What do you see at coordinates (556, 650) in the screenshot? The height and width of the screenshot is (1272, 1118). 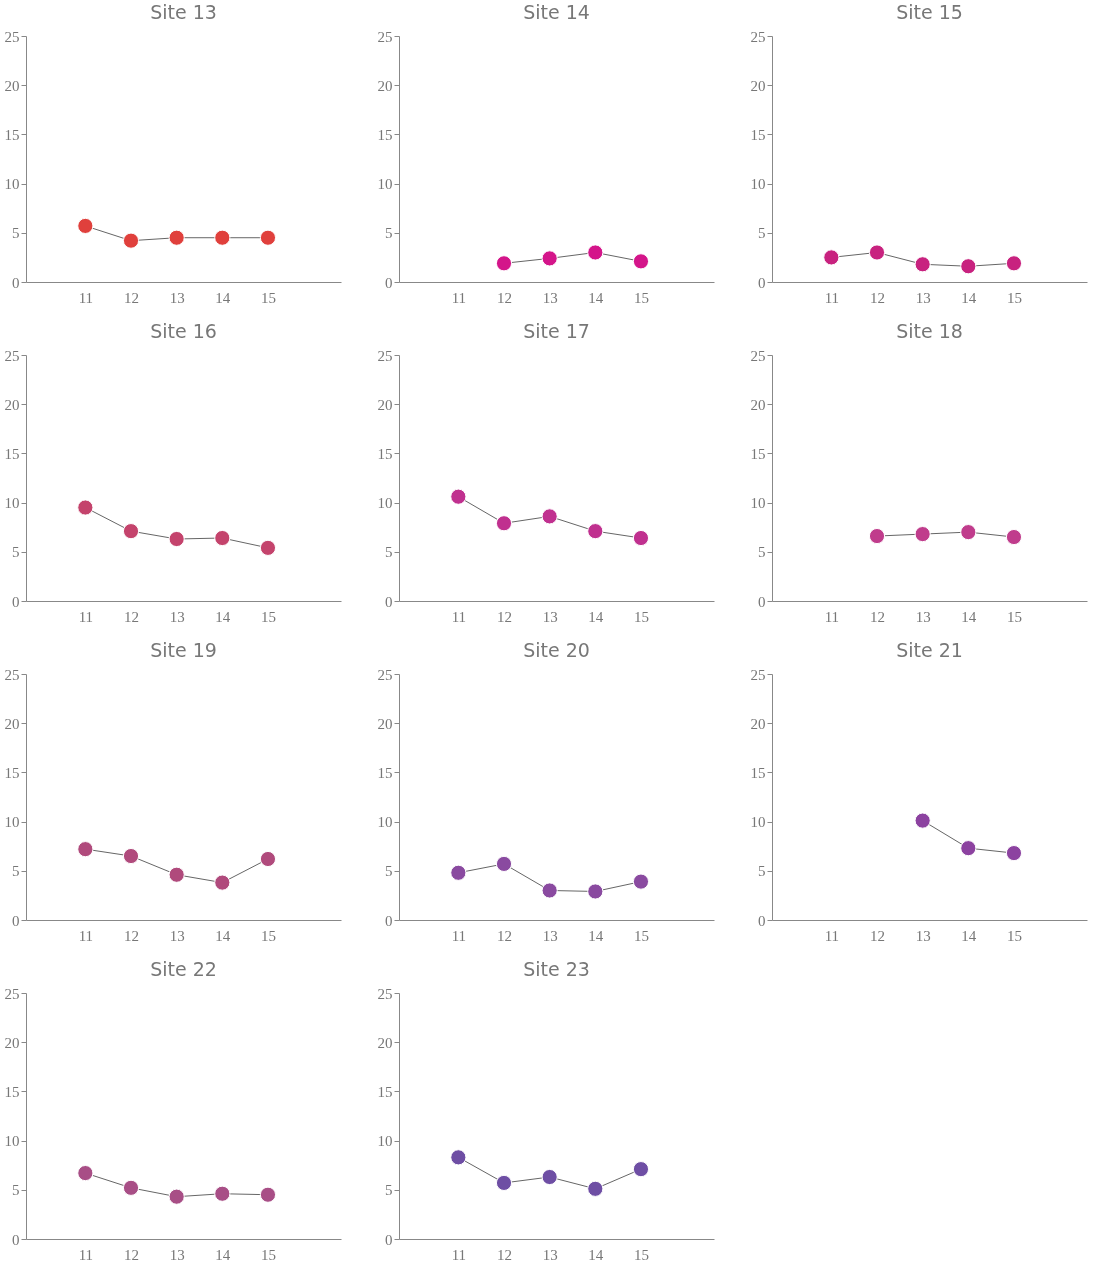 I see `chart-title: Site 20` at bounding box center [556, 650].